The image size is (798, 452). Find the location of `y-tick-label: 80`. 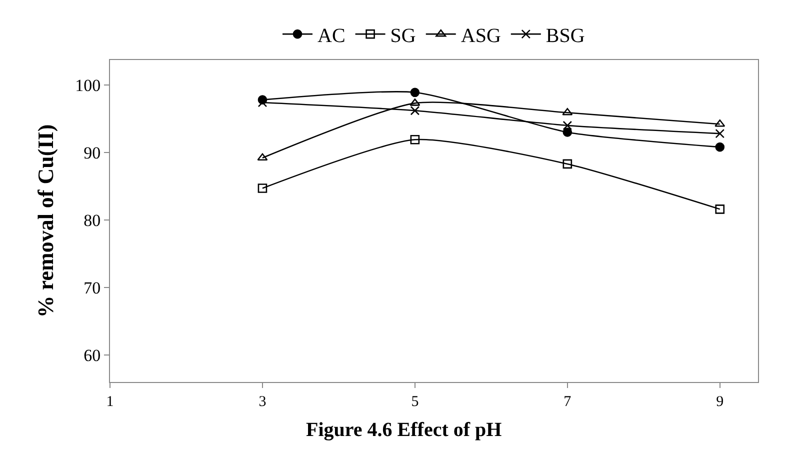

y-tick-label: 80 is located at coordinates (92, 220).